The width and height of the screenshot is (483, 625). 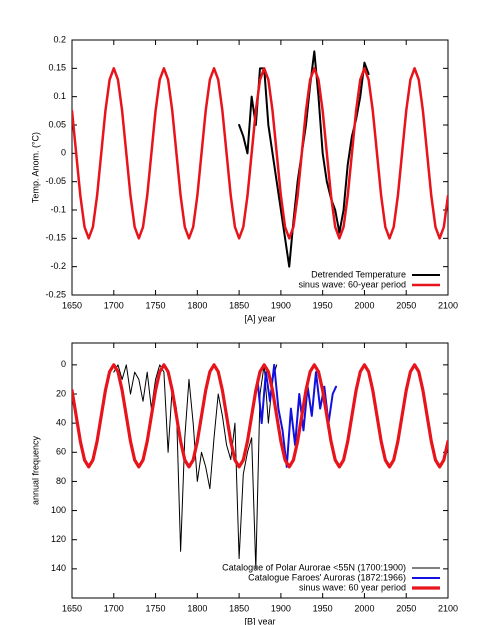 I want to click on y-axis-label: annual frequency, so click(x=35, y=470).